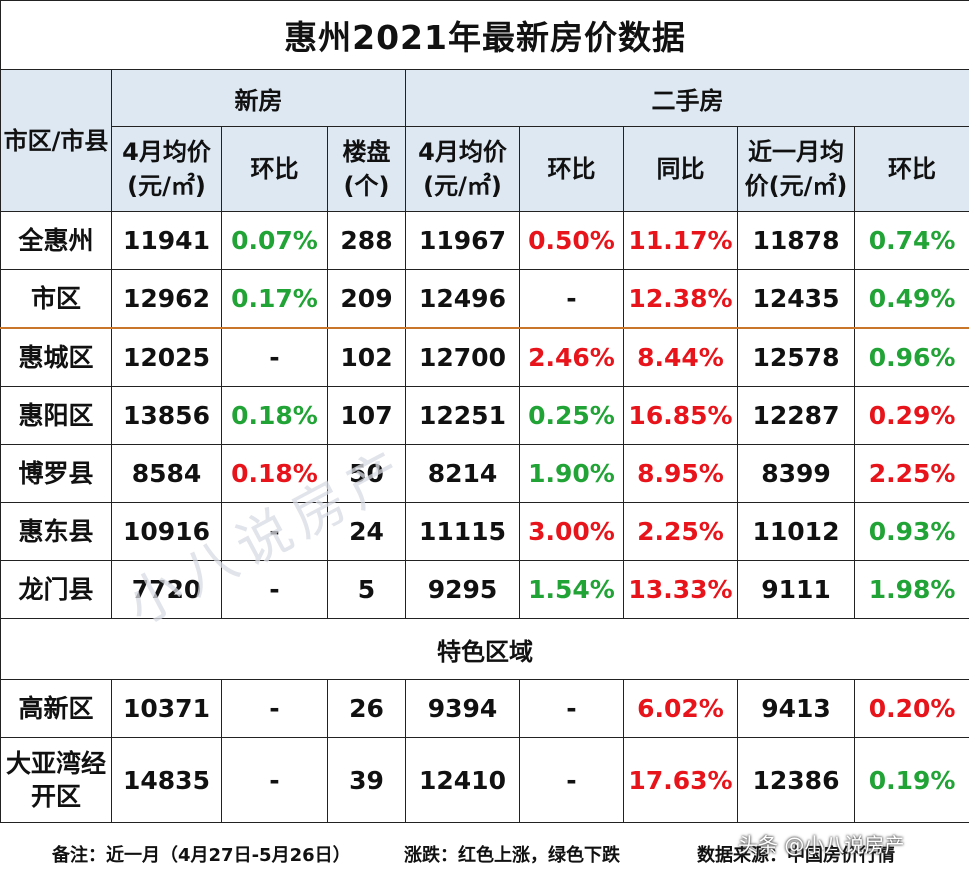 The height and width of the screenshot is (879, 969). What do you see at coordinates (680, 299) in the screenshot?
I see `sh-yoy: 12.38%` at bounding box center [680, 299].